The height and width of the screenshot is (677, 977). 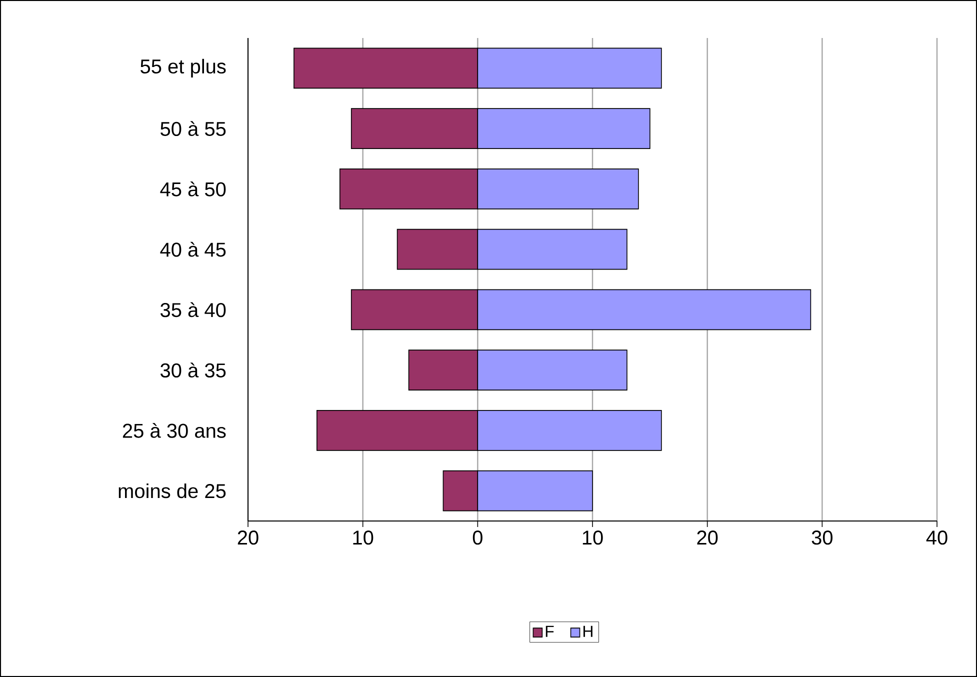 What do you see at coordinates (193, 249) in the screenshot?
I see `y-tick-label: 40 à 45` at bounding box center [193, 249].